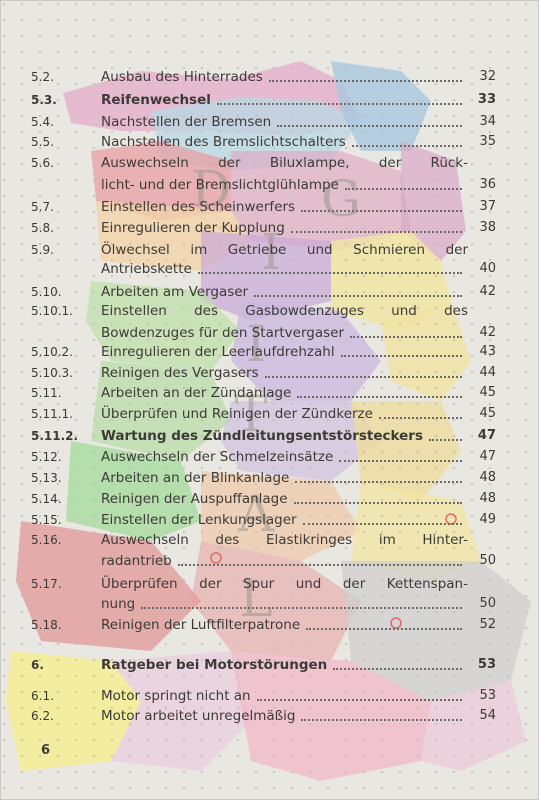 The height and width of the screenshot is (801, 539). I want to click on toc-entry-title-continued: radantrieb, so click(136, 561).